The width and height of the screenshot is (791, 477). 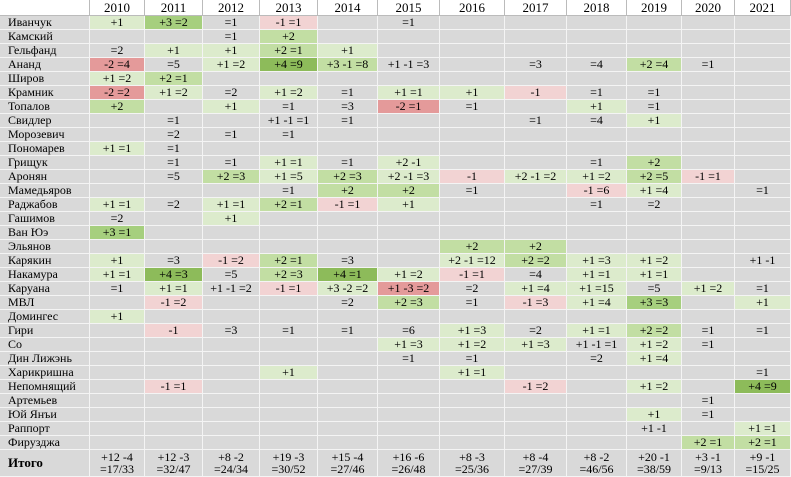 What do you see at coordinates (45, 443) in the screenshot?
I see `player-name: Фирузджа` at bounding box center [45, 443].